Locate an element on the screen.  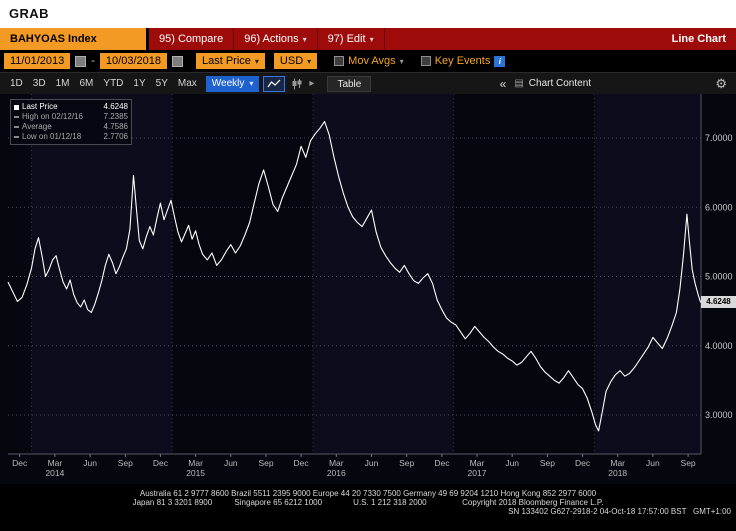
low-marker-icon is located at coordinates (16, 137).